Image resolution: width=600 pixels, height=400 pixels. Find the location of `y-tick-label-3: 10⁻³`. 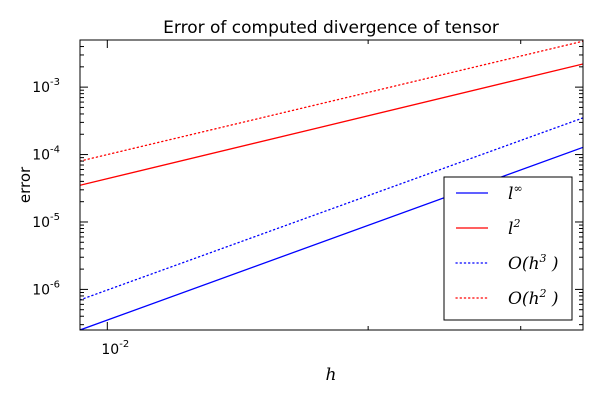

y-tick-label-3: 10⁻³ is located at coordinates (46, 86).